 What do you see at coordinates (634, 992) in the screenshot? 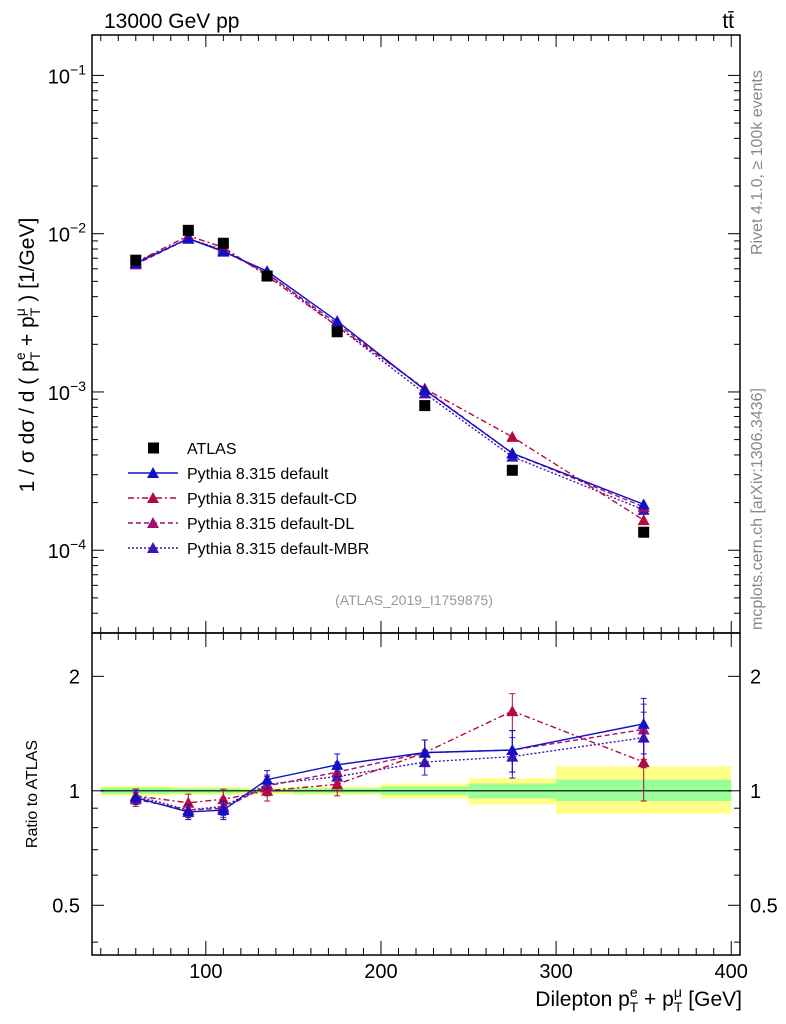
I see `xlabel-sup-e: e` at bounding box center [634, 992].